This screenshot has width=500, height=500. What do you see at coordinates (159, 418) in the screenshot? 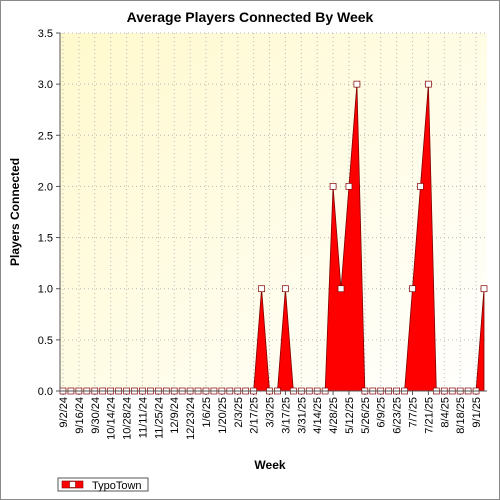
I see `x-tick-label: 11/25/24` at bounding box center [159, 418].